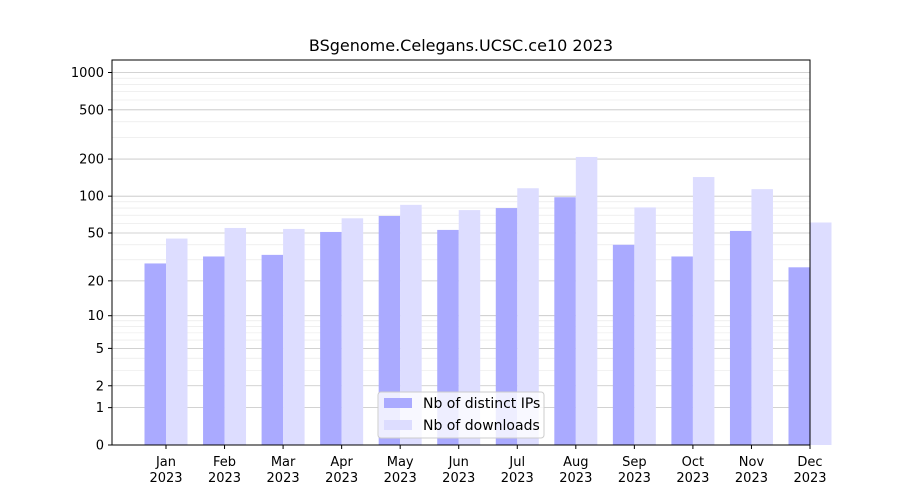 The height and width of the screenshot is (500, 900). I want to click on x-tick-label-month: Sep, so click(634, 462).